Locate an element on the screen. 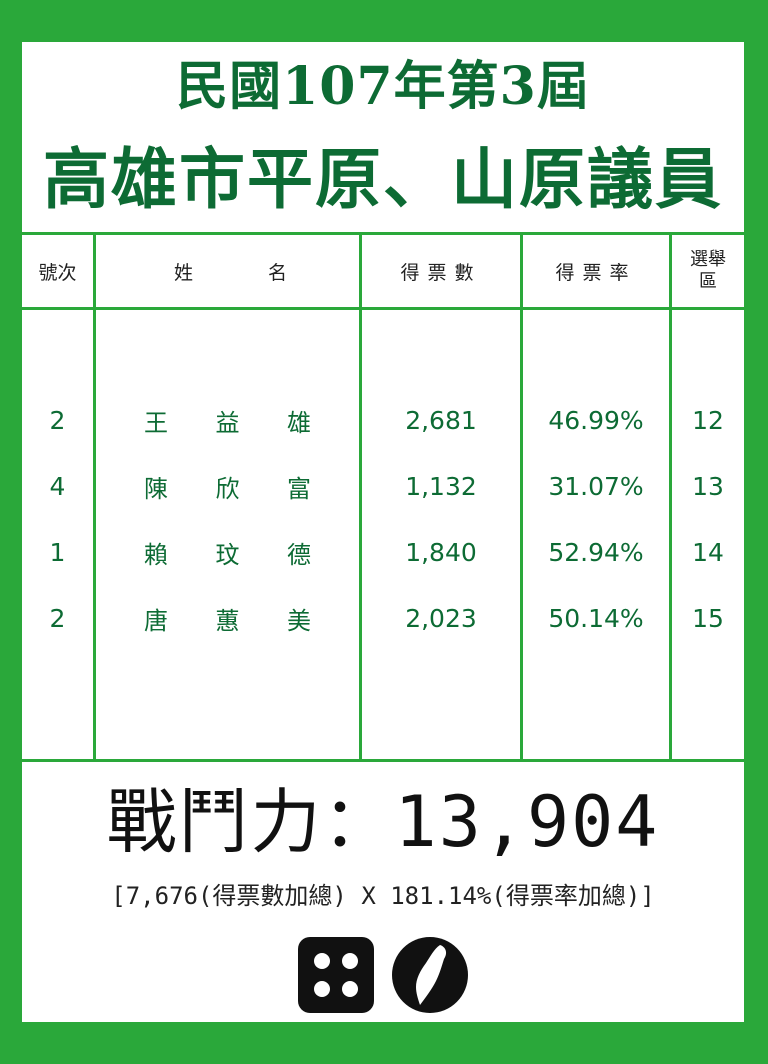 The image size is (768, 1064). title-line-1: 民國107年第3屆 is located at coordinates (383, 86).